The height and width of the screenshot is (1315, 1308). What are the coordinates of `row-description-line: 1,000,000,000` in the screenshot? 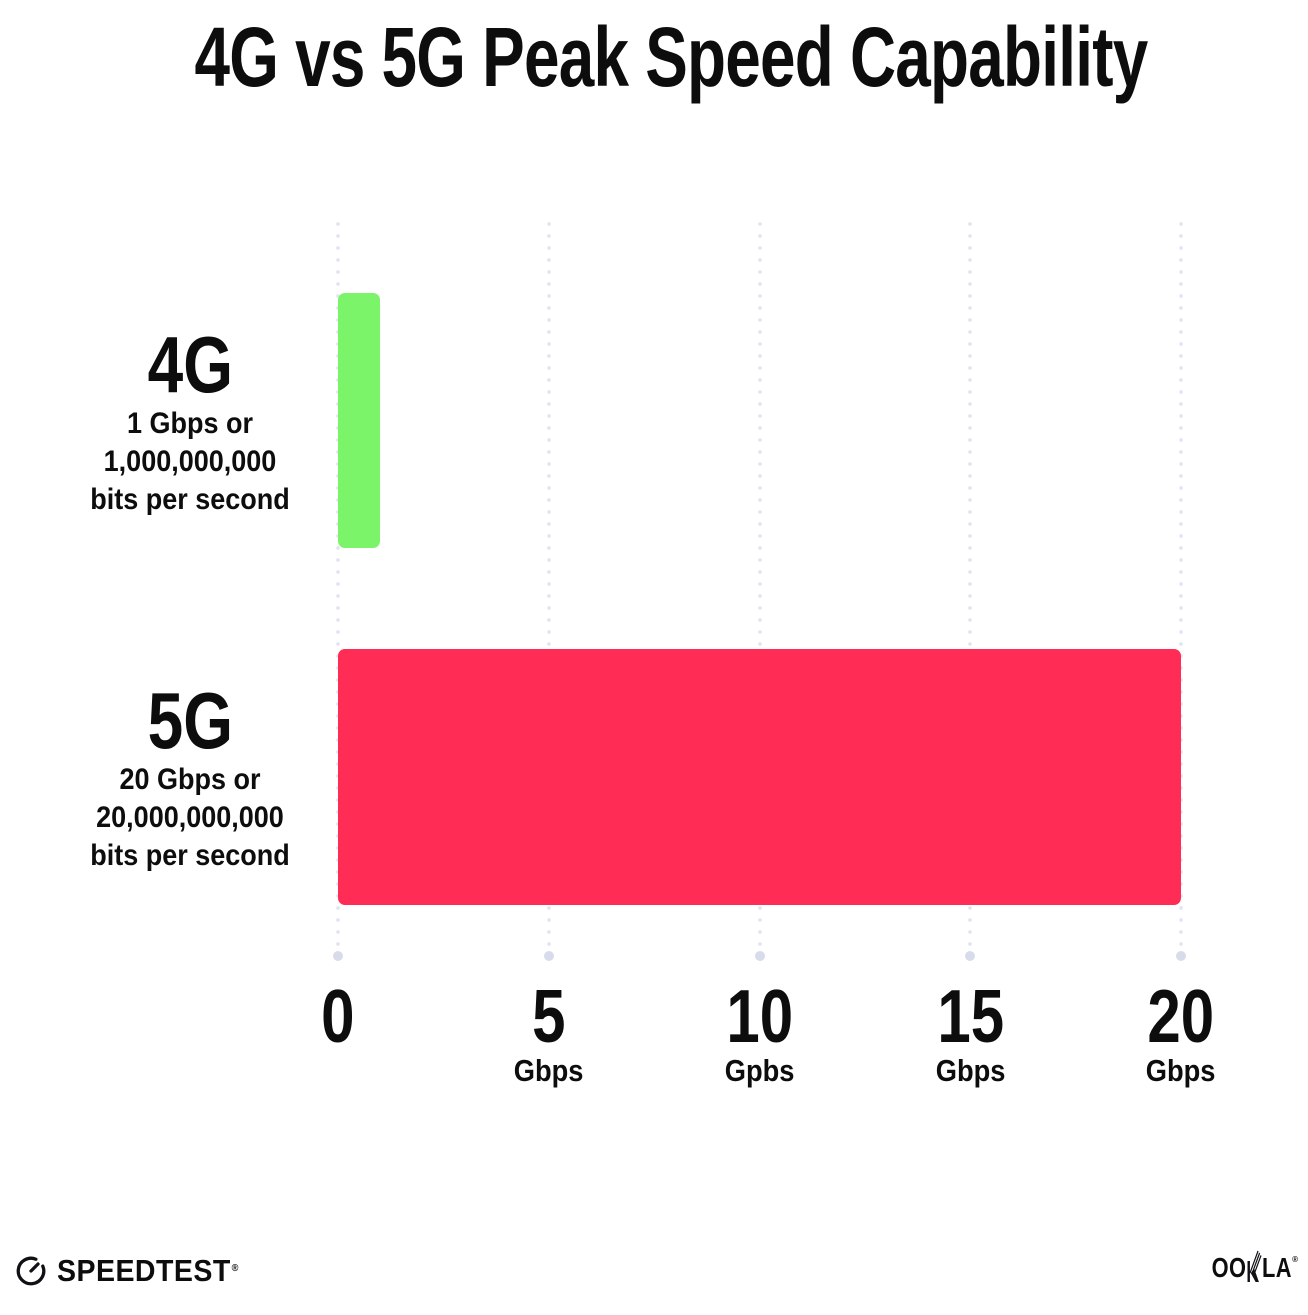 It's located at (190, 461).